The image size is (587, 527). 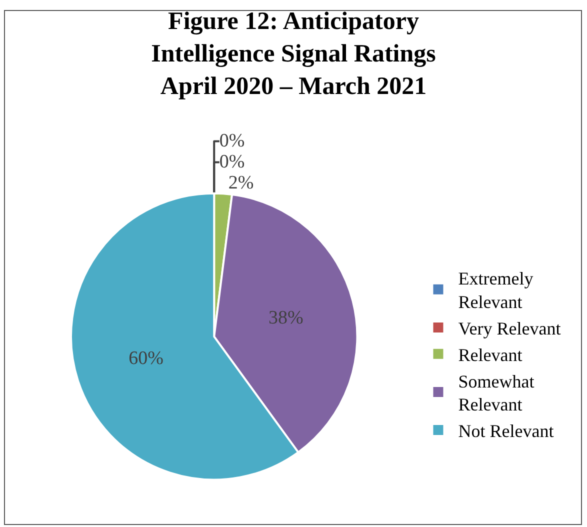 What do you see at coordinates (146, 359) in the screenshot?
I see `data-label: 60%` at bounding box center [146, 359].